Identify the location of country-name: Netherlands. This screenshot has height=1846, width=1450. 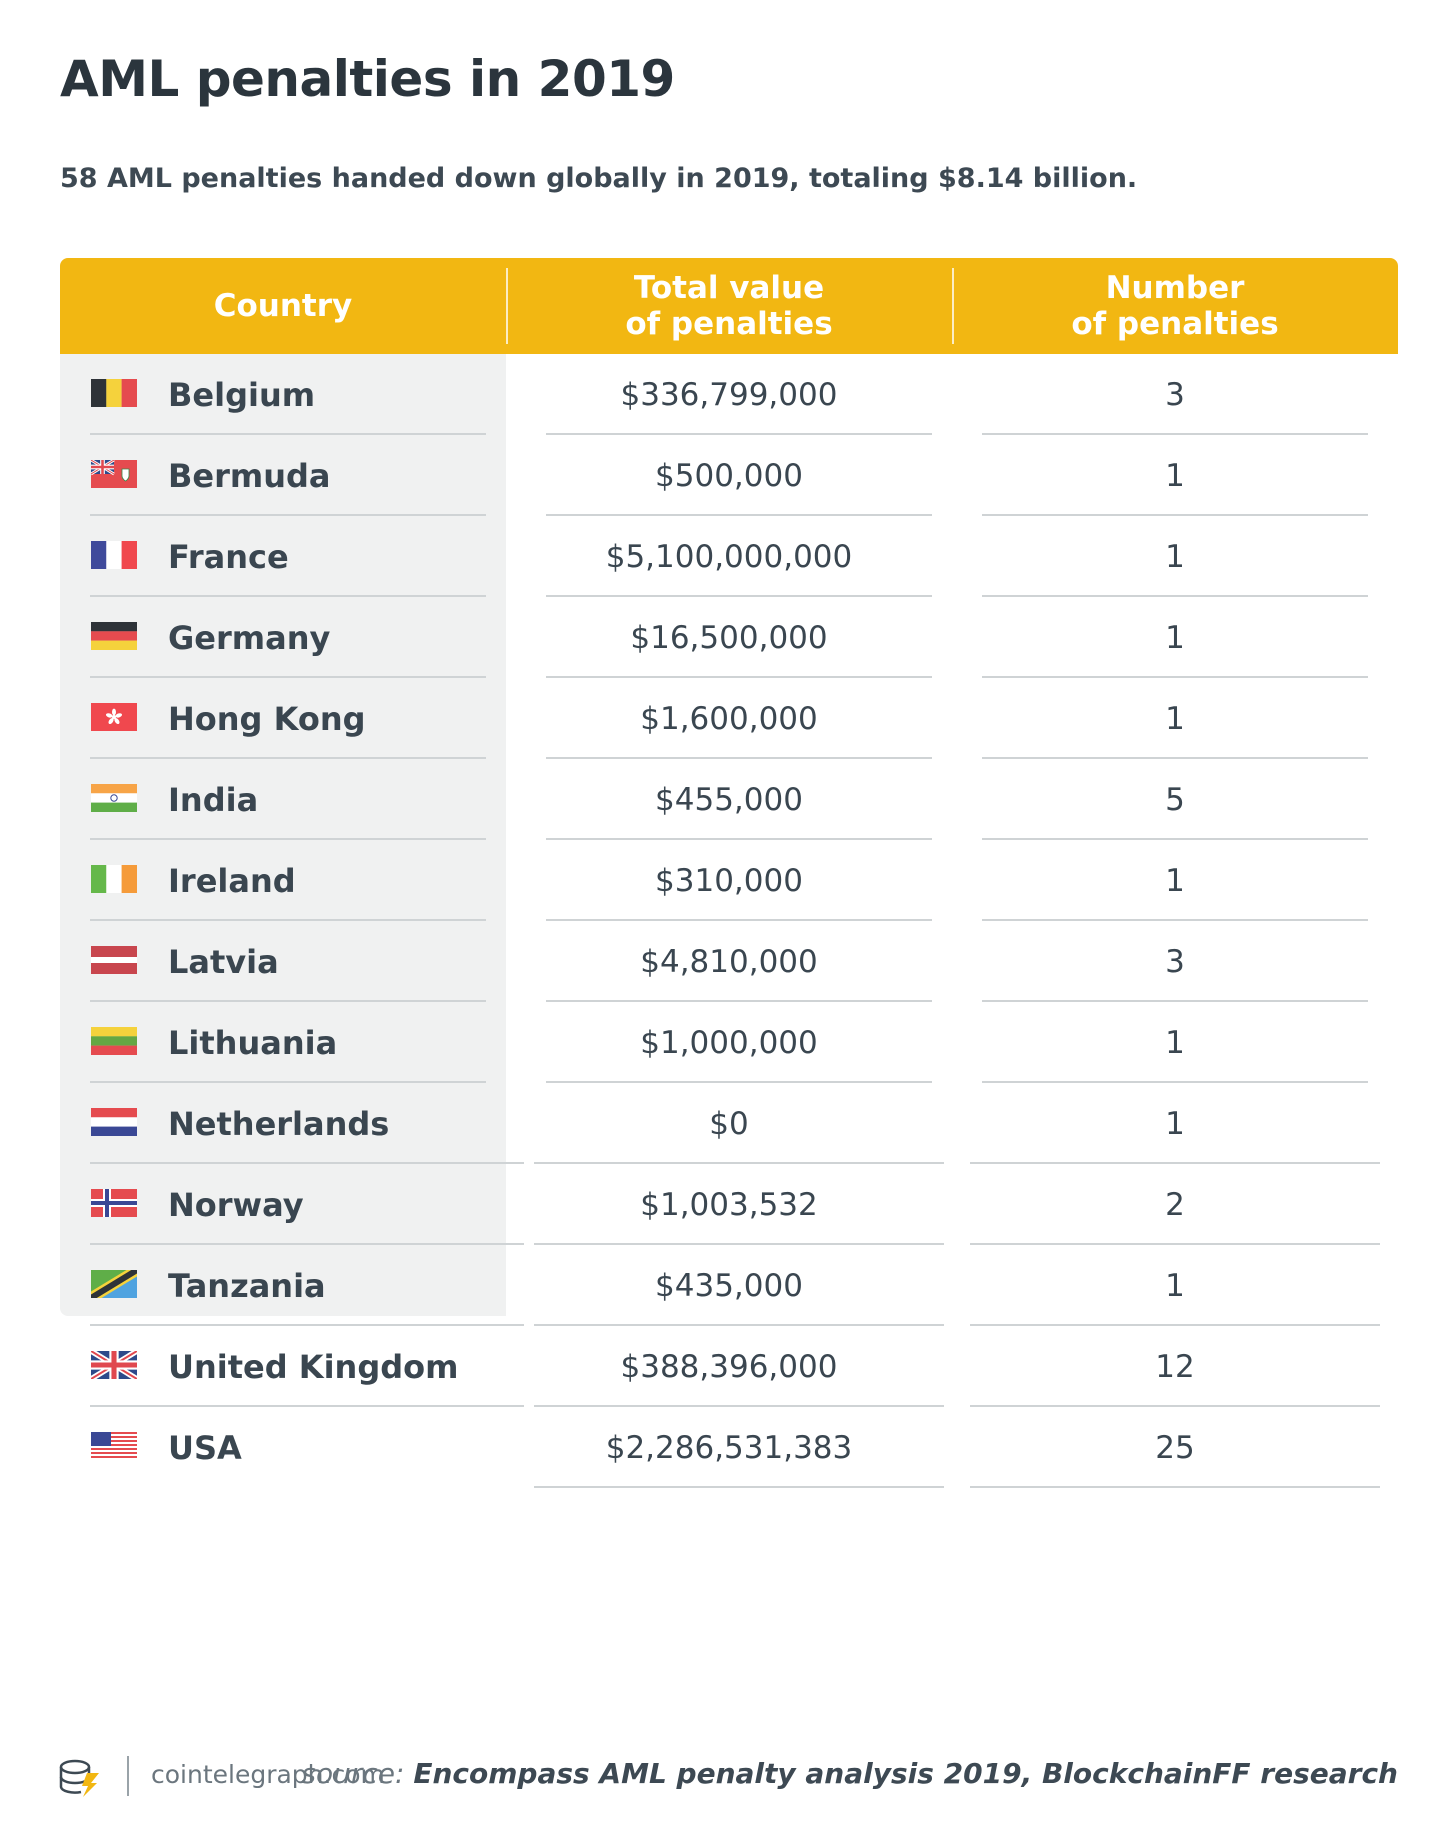
(279, 1123).